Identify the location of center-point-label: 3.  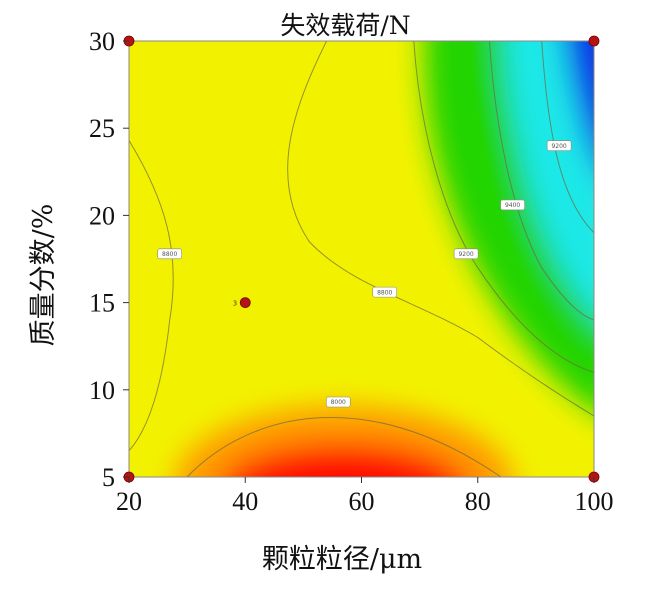
(235, 304).